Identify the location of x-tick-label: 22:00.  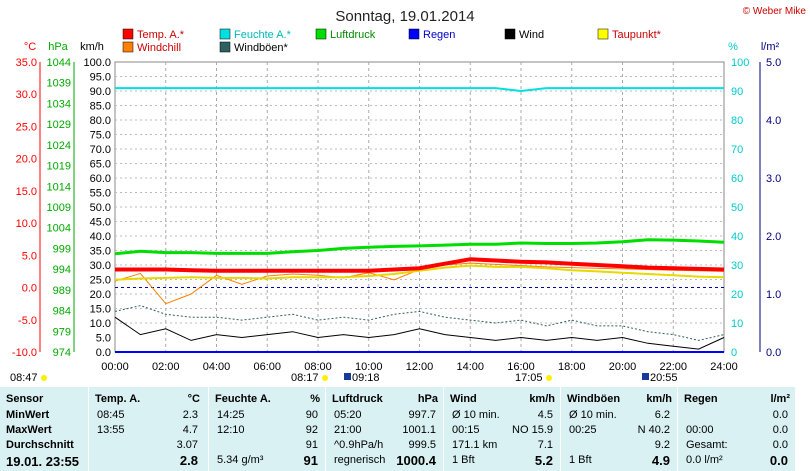
(673, 367).